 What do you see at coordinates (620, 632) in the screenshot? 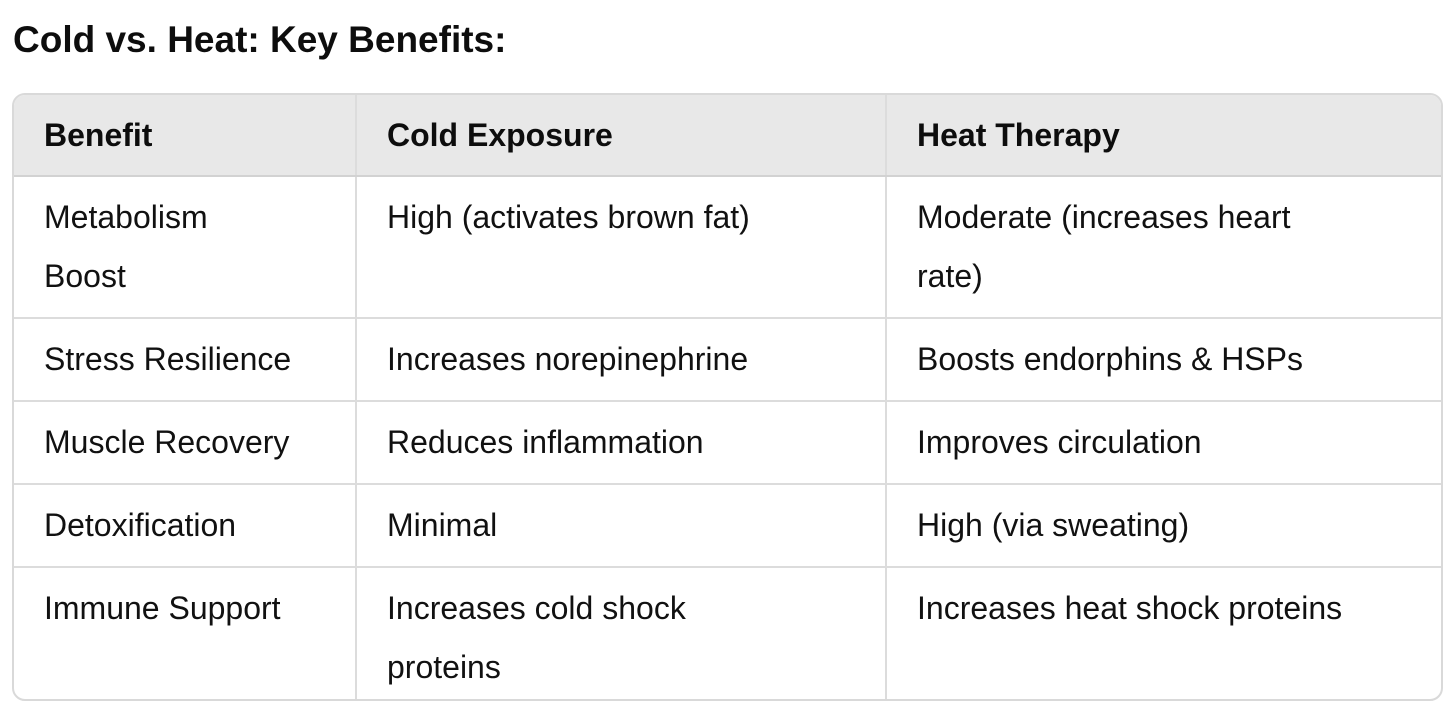
I see `cell-cold-exposure: Increases cold shock proteins` at bounding box center [620, 632].